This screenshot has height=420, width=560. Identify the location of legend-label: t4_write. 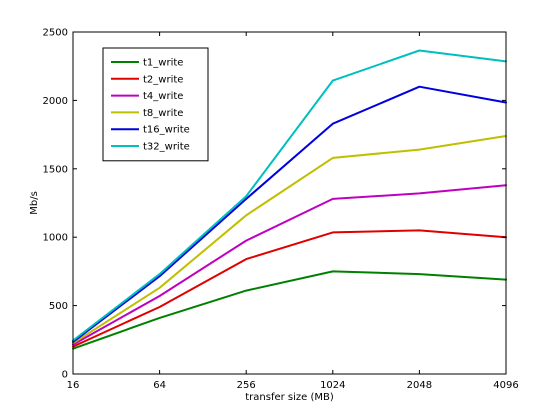
(163, 96).